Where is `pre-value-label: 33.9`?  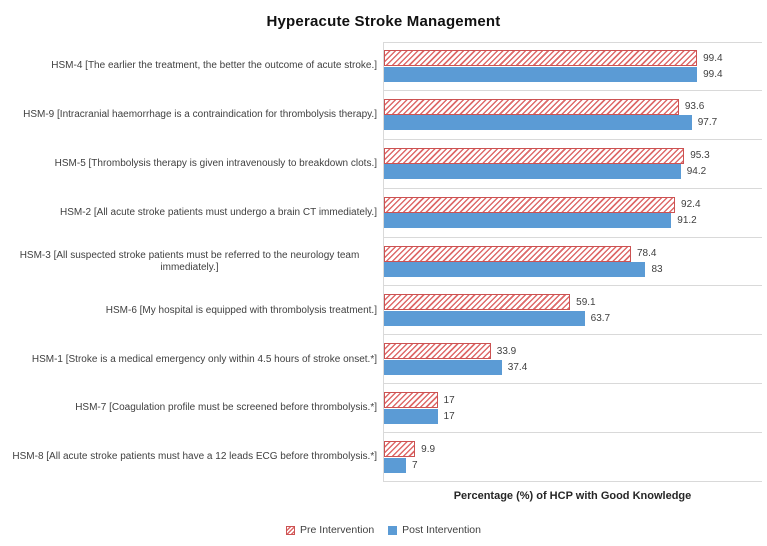
pre-value-label: 33.9 is located at coordinates (506, 351).